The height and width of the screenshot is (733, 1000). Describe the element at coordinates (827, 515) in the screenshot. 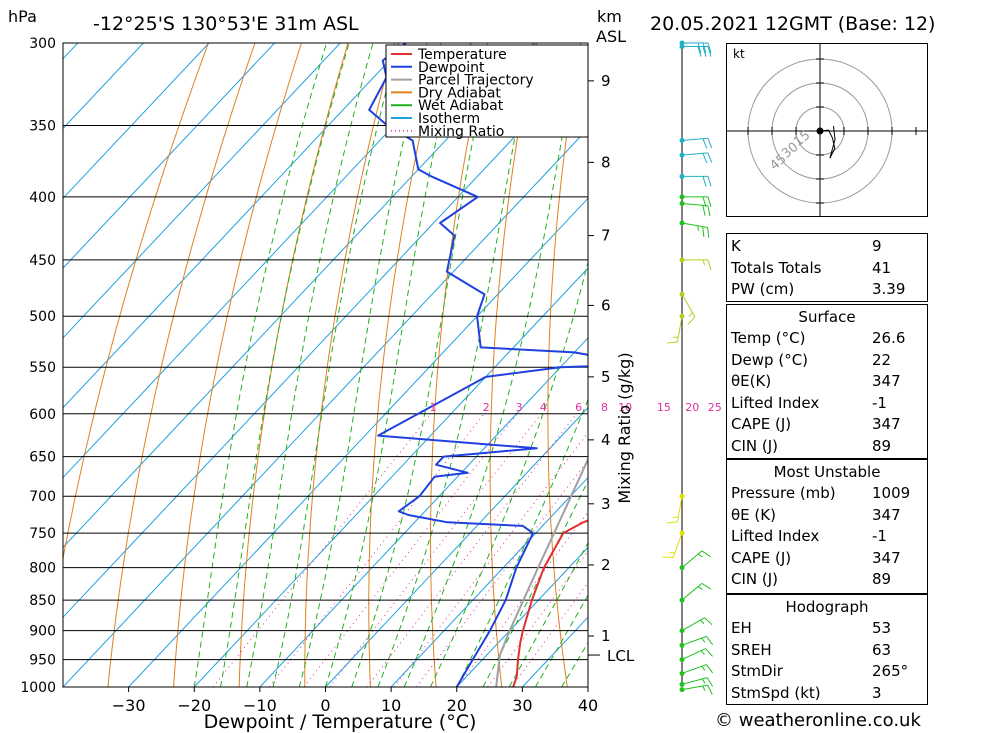

I see `table-row: θE (K) 347` at that location.